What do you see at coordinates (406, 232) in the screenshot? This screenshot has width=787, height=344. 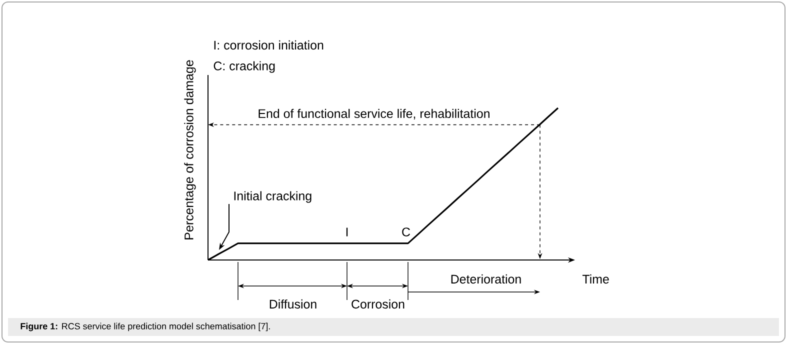 I see `annotation: C` at bounding box center [406, 232].